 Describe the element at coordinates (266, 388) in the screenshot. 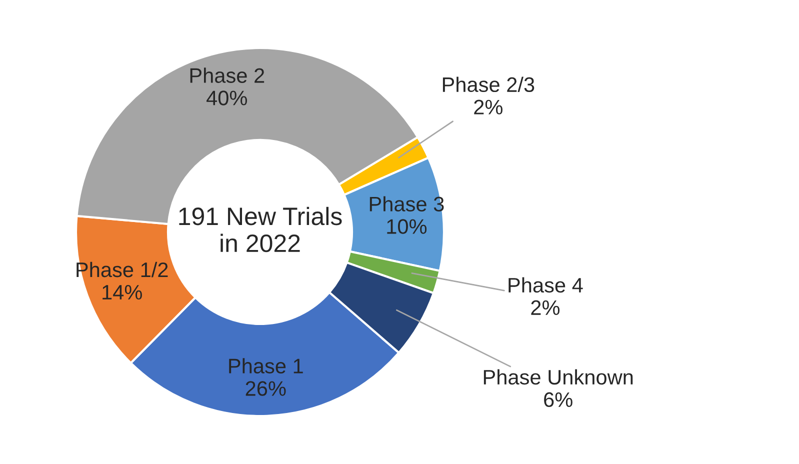

I see `data-label: 26%` at that location.